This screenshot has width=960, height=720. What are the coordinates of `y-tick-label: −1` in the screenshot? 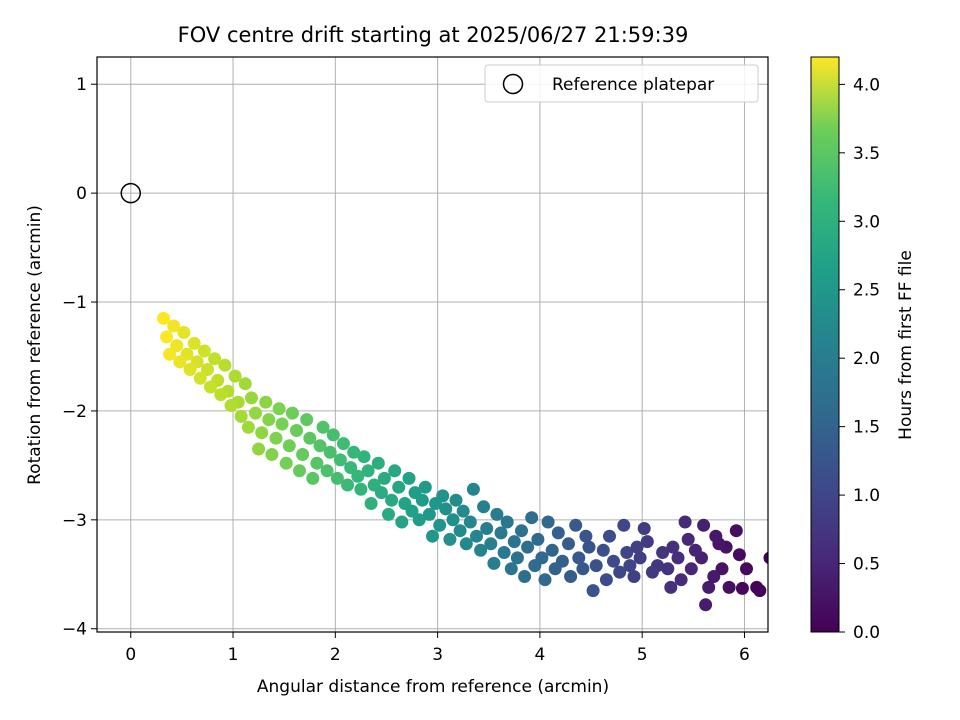 It's located at (74, 303).